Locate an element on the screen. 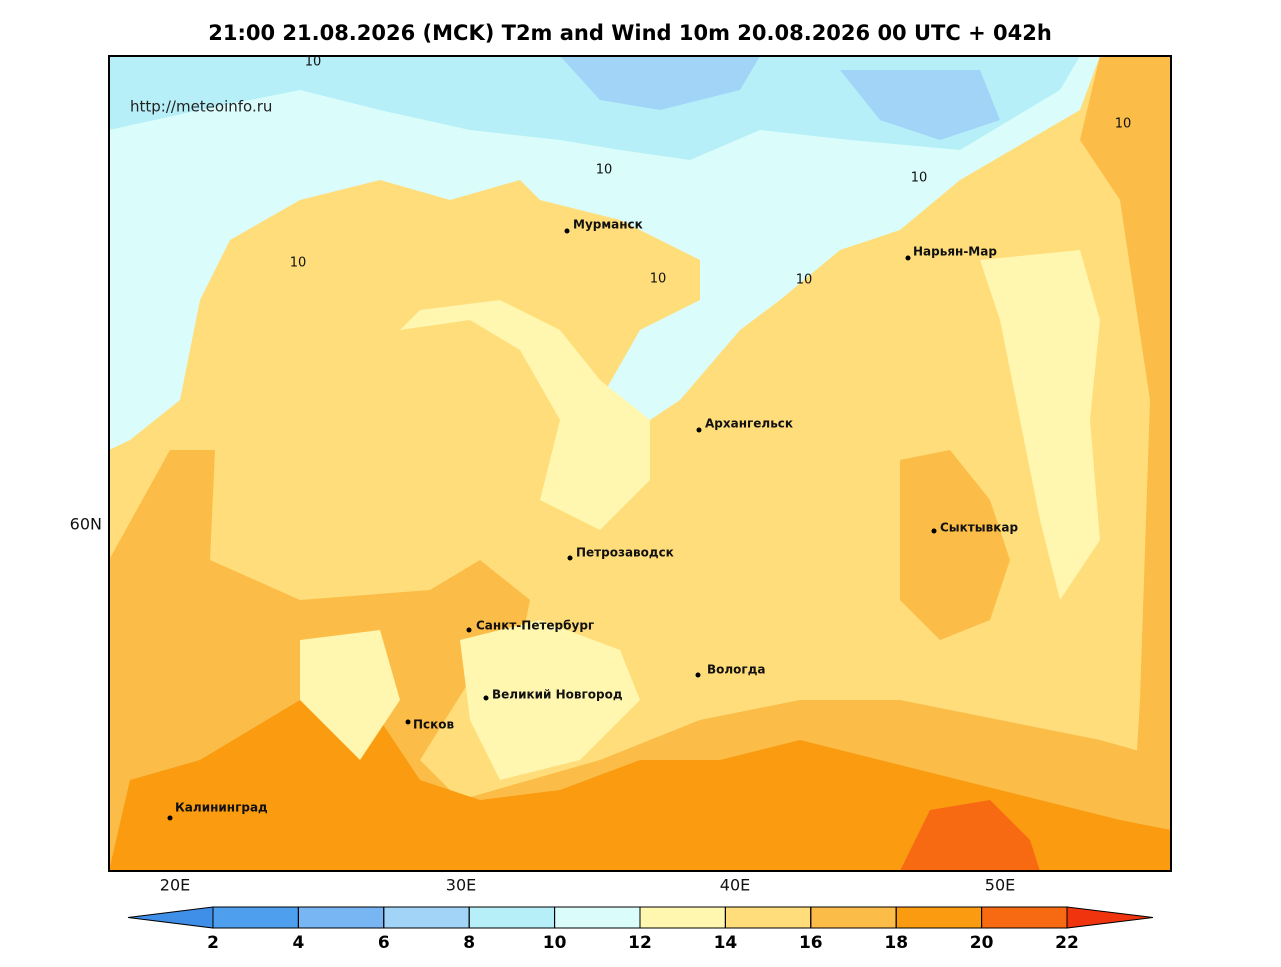 Image resolution: width=1281 pixels, height=967 pixels. colorbar-tick-label: 2 is located at coordinates (213, 943).